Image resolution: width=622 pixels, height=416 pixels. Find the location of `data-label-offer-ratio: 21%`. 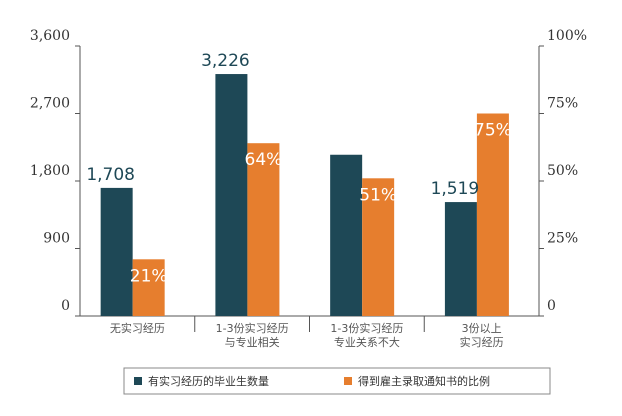

data-label-offer-ratio: 21% is located at coordinates (149, 276).